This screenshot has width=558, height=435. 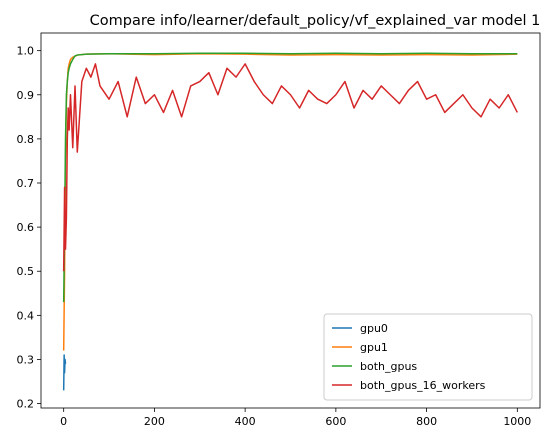 I want to click on legend-label: gpu1, so click(x=374, y=347).